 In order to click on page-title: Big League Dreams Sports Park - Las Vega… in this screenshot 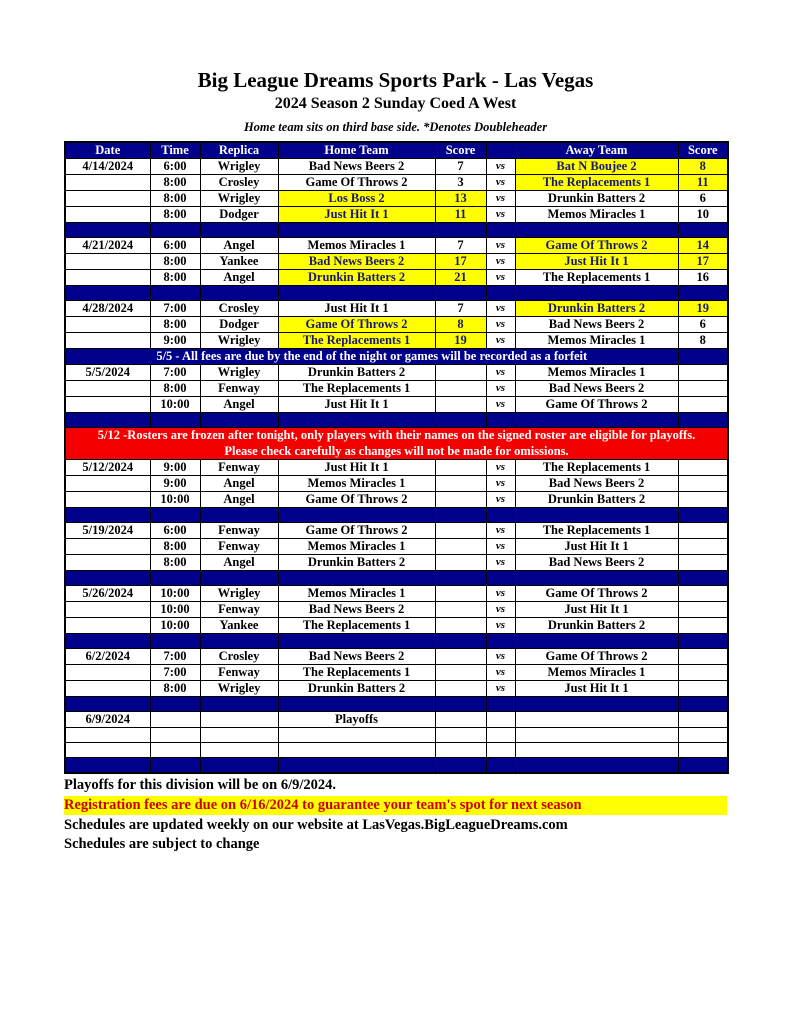, I will do `click(395, 80)`.